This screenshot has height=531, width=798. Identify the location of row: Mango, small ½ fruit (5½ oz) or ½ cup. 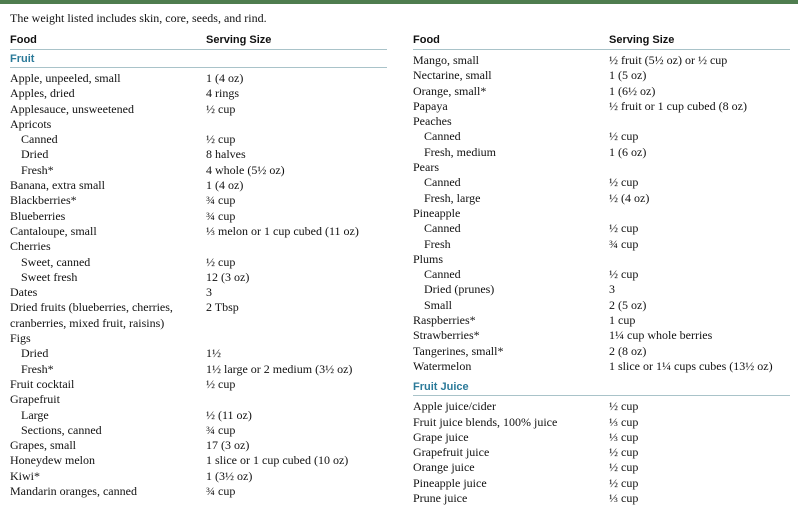
(601, 60).